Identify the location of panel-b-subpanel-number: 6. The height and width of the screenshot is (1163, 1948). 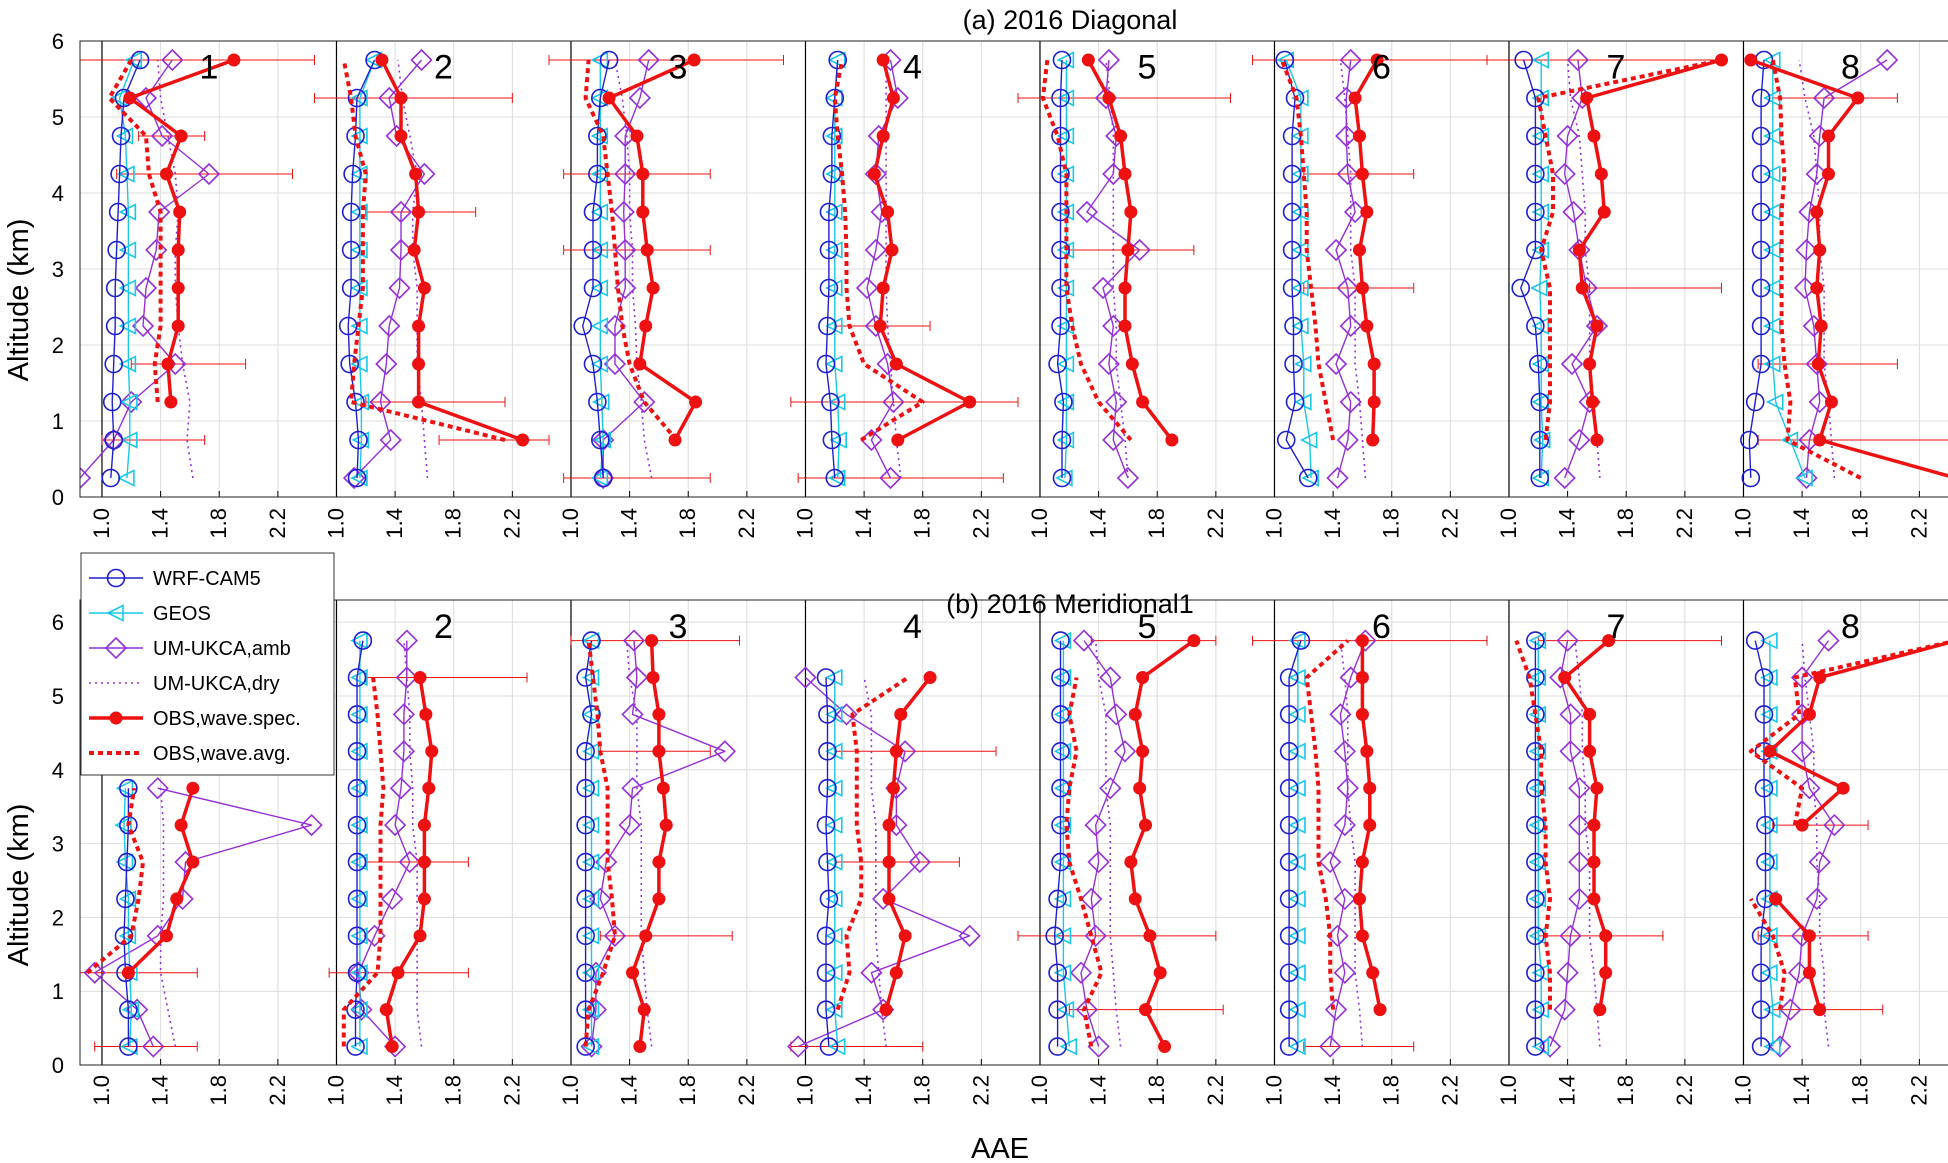
(1381, 627).